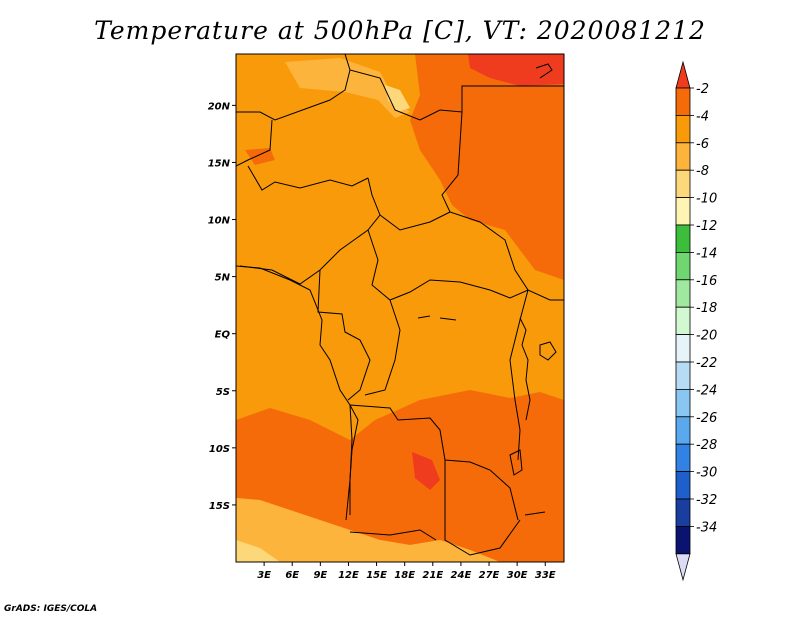 This screenshot has height=618, width=800. Describe the element at coordinates (344, 335) in the screenshot. I see `border-cameroon` at that location.